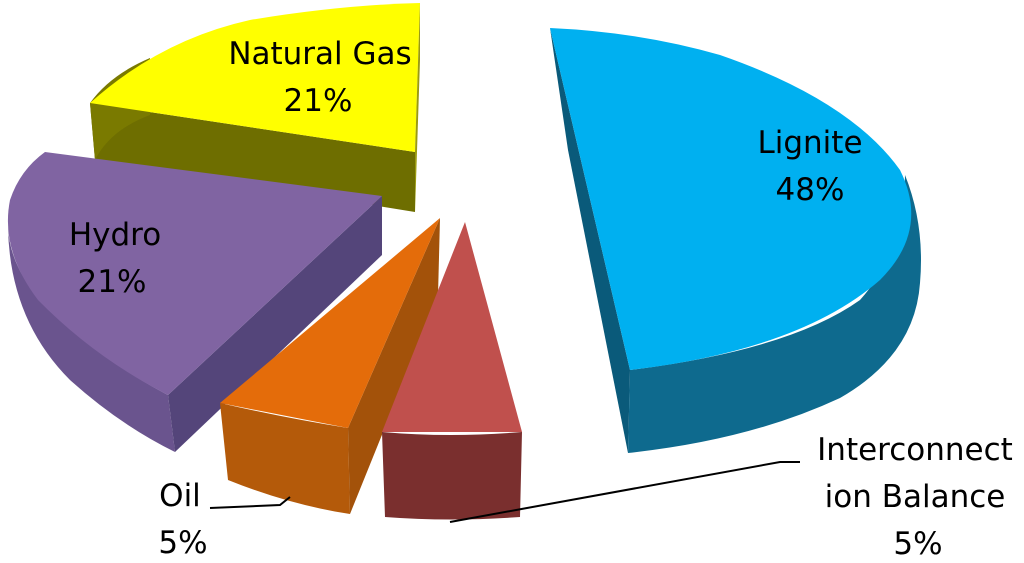  I want to click on label-lignite-value: 48%, so click(810, 190).